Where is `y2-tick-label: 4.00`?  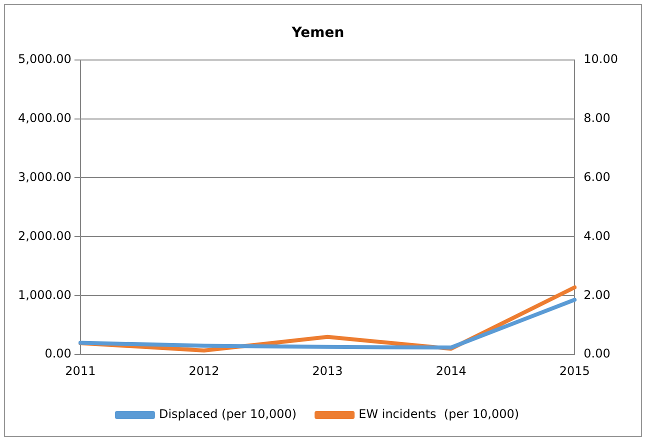 y2-tick-label: 4.00 is located at coordinates (597, 235).